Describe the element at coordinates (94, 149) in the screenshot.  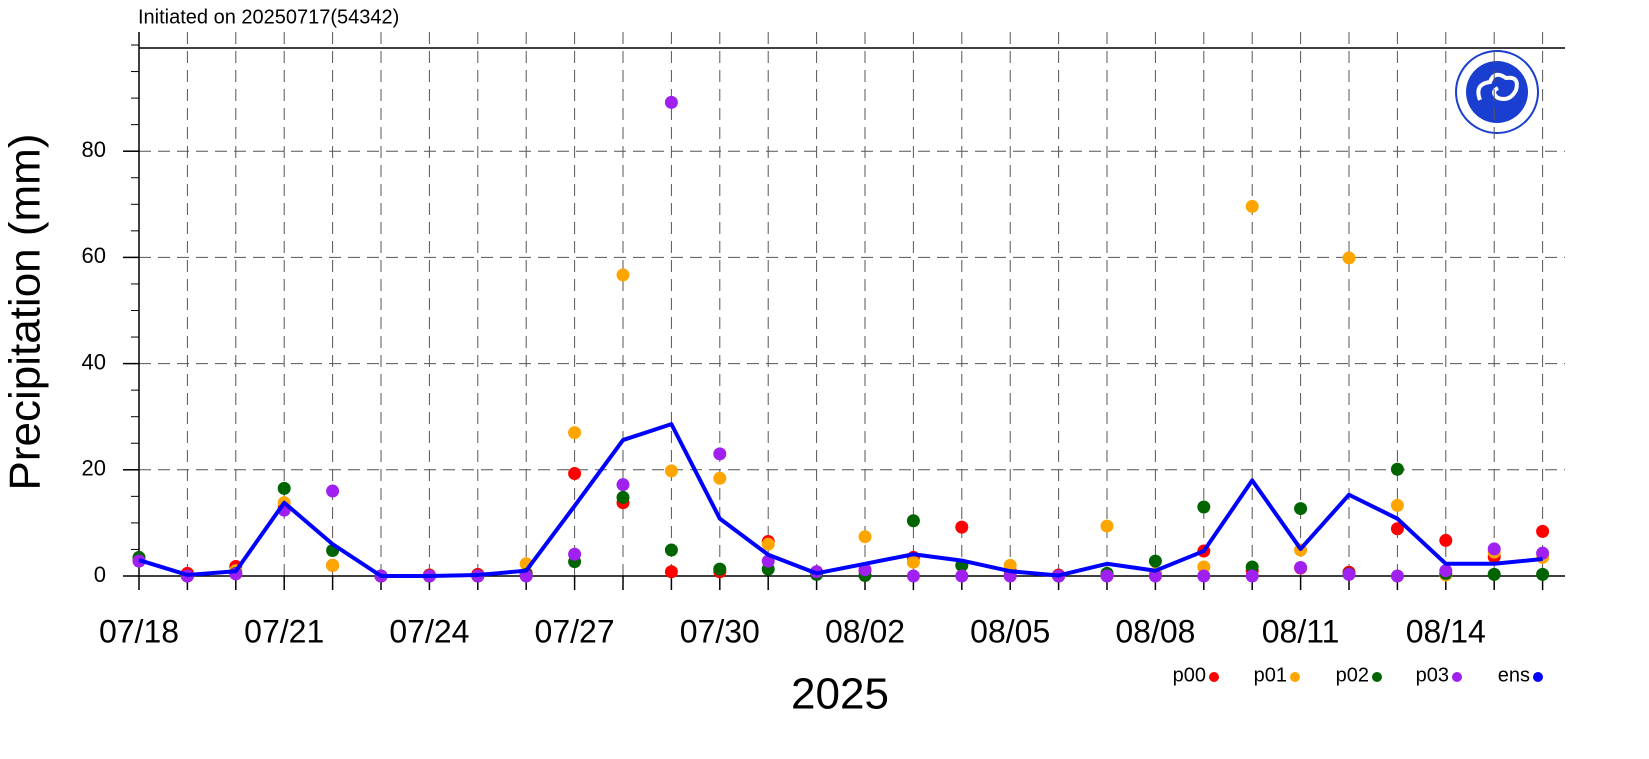
I see `y-tick-label: 80` at that location.